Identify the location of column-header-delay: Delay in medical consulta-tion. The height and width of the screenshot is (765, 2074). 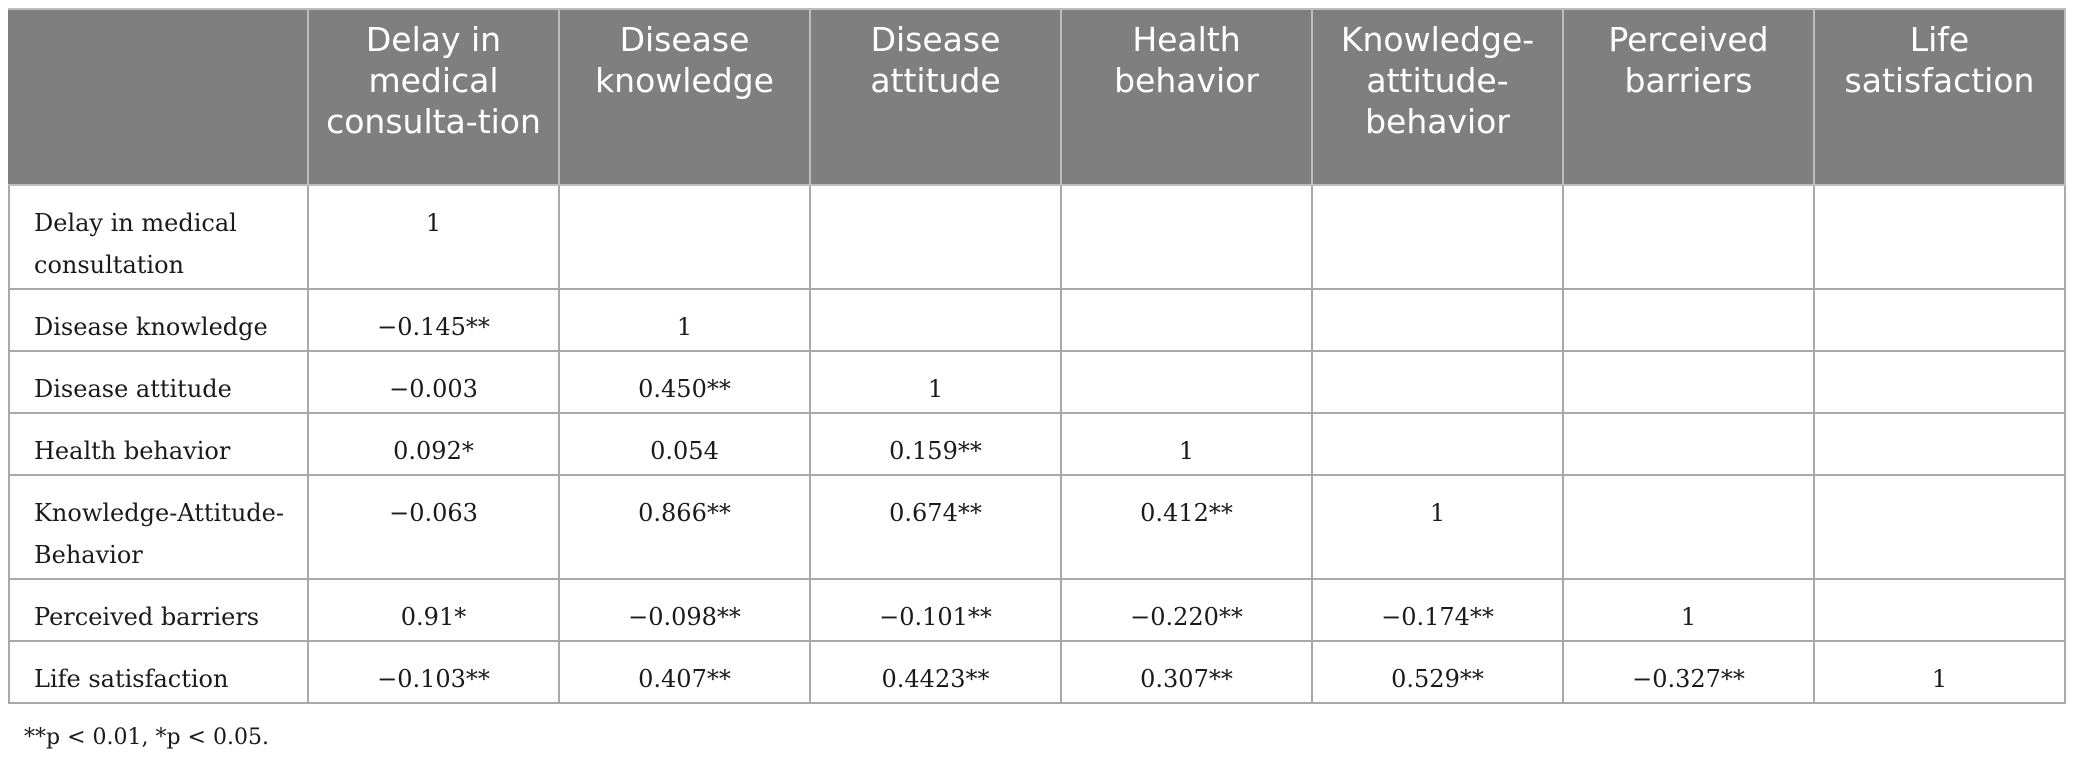
(433, 97).